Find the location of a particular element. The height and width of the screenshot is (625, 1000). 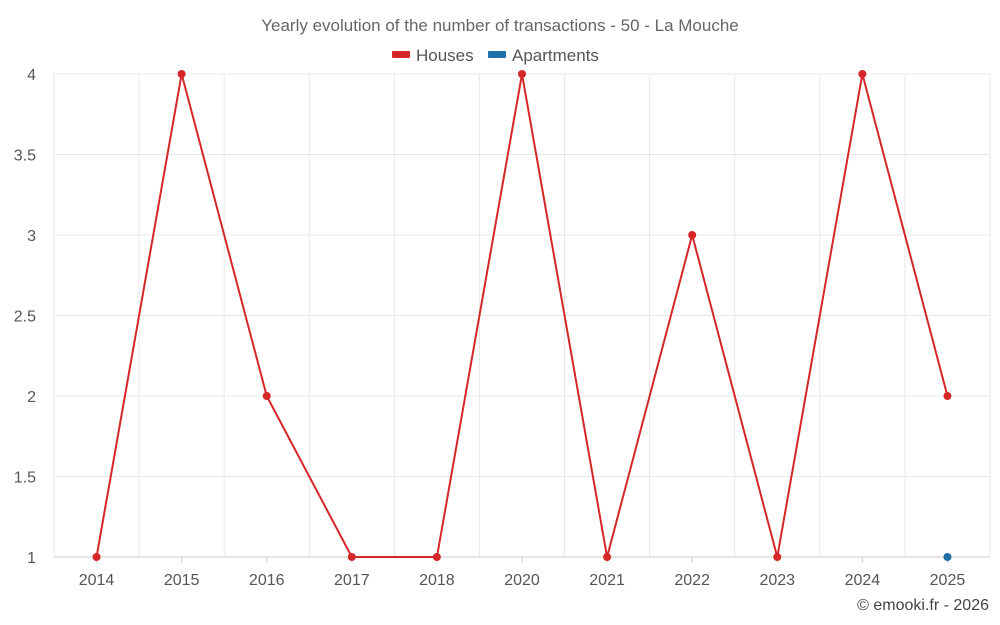

legend-item-apartments: Apartments is located at coordinates (543, 55).